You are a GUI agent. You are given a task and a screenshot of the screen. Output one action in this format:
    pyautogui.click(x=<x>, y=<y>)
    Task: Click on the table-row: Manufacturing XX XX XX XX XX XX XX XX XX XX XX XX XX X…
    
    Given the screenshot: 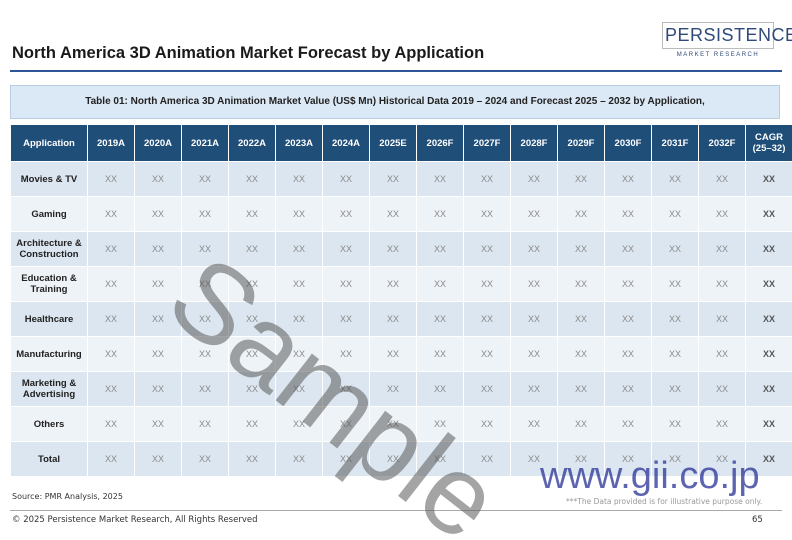 What is the action you would take?
    pyautogui.click(x=401, y=354)
    